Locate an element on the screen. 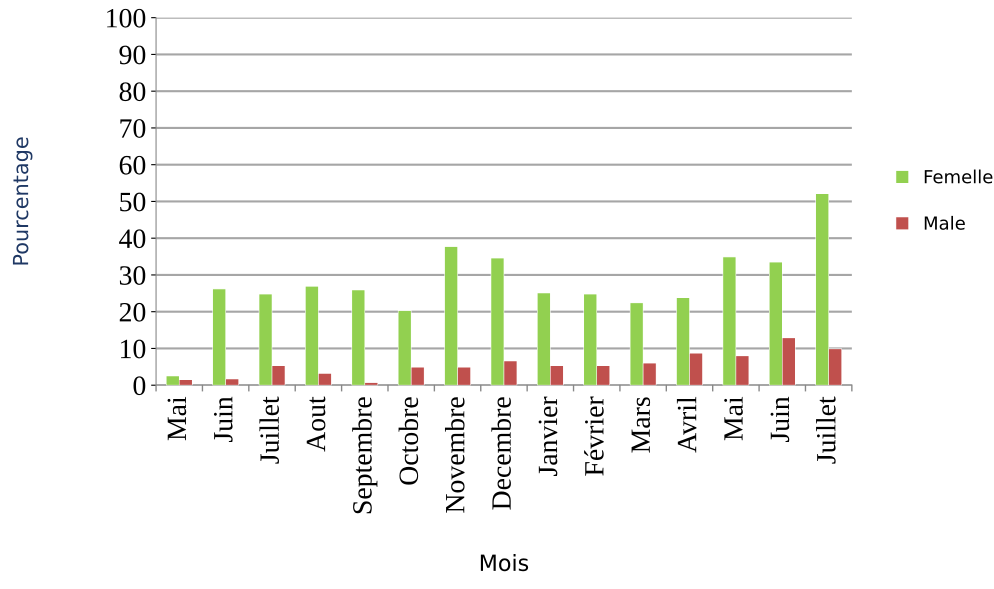  y-tick-label: 100 is located at coordinates (126, 18).